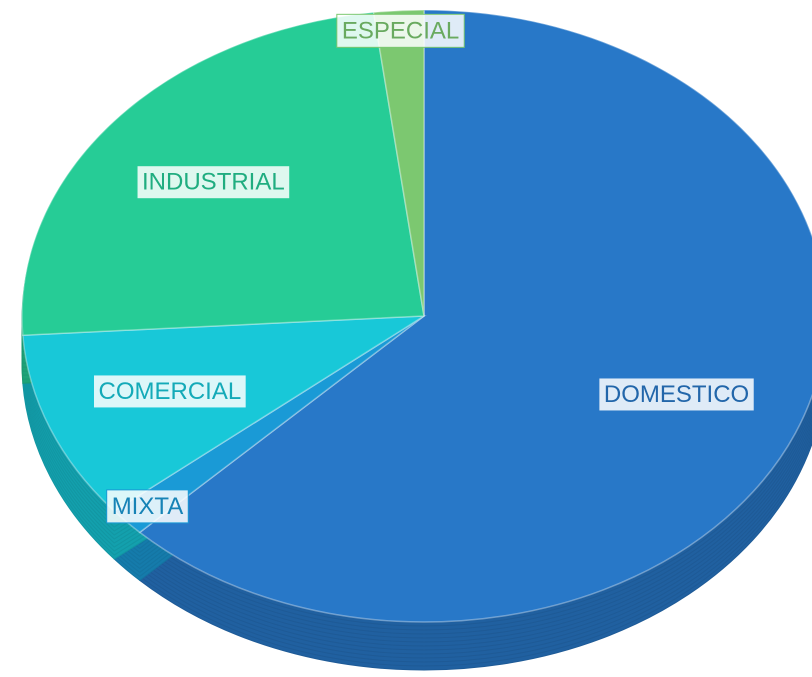 The image size is (812, 677). I want to click on slice-label: ESPECIAL, so click(400, 30).